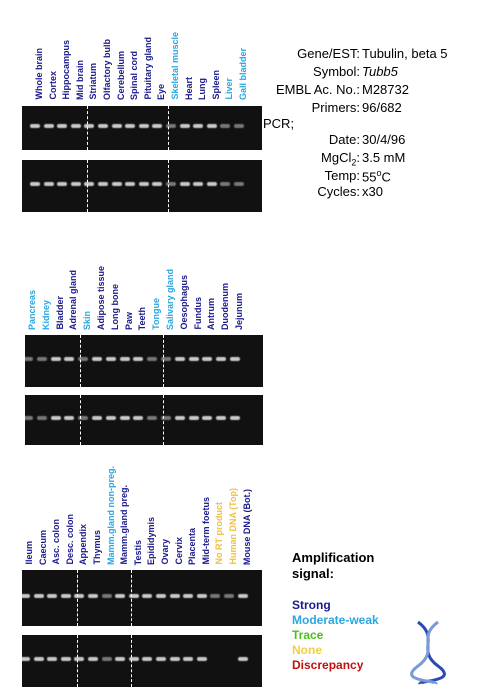  Describe the element at coordinates (219, 533) in the screenshot. I see `lane-label: No RT product` at that location.